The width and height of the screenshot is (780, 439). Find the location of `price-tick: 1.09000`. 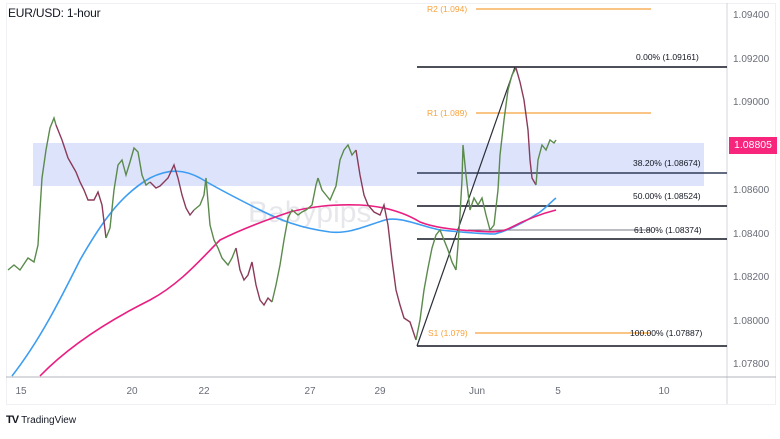

price-tick: 1.09000 is located at coordinates (751, 102).